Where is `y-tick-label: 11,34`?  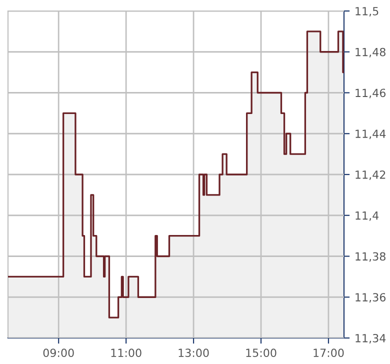
y-tick-label: 11,34 is located at coordinates (371, 339).